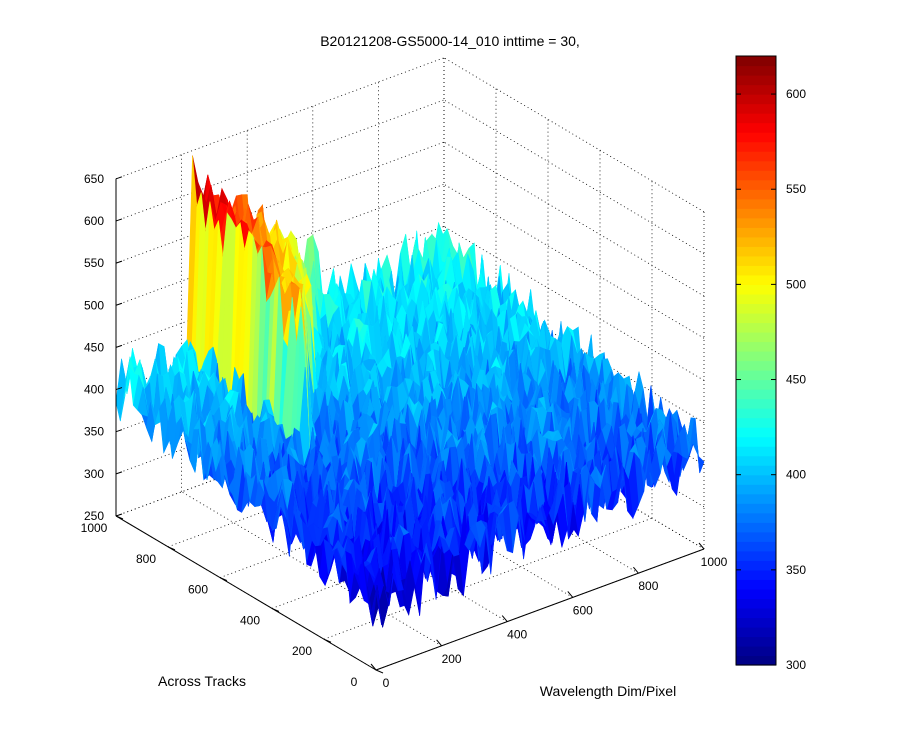  What do you see at coordinates (94, 516) in the screenshot?
I see `z-tick-label: 250` at bounding box center [94, 516].